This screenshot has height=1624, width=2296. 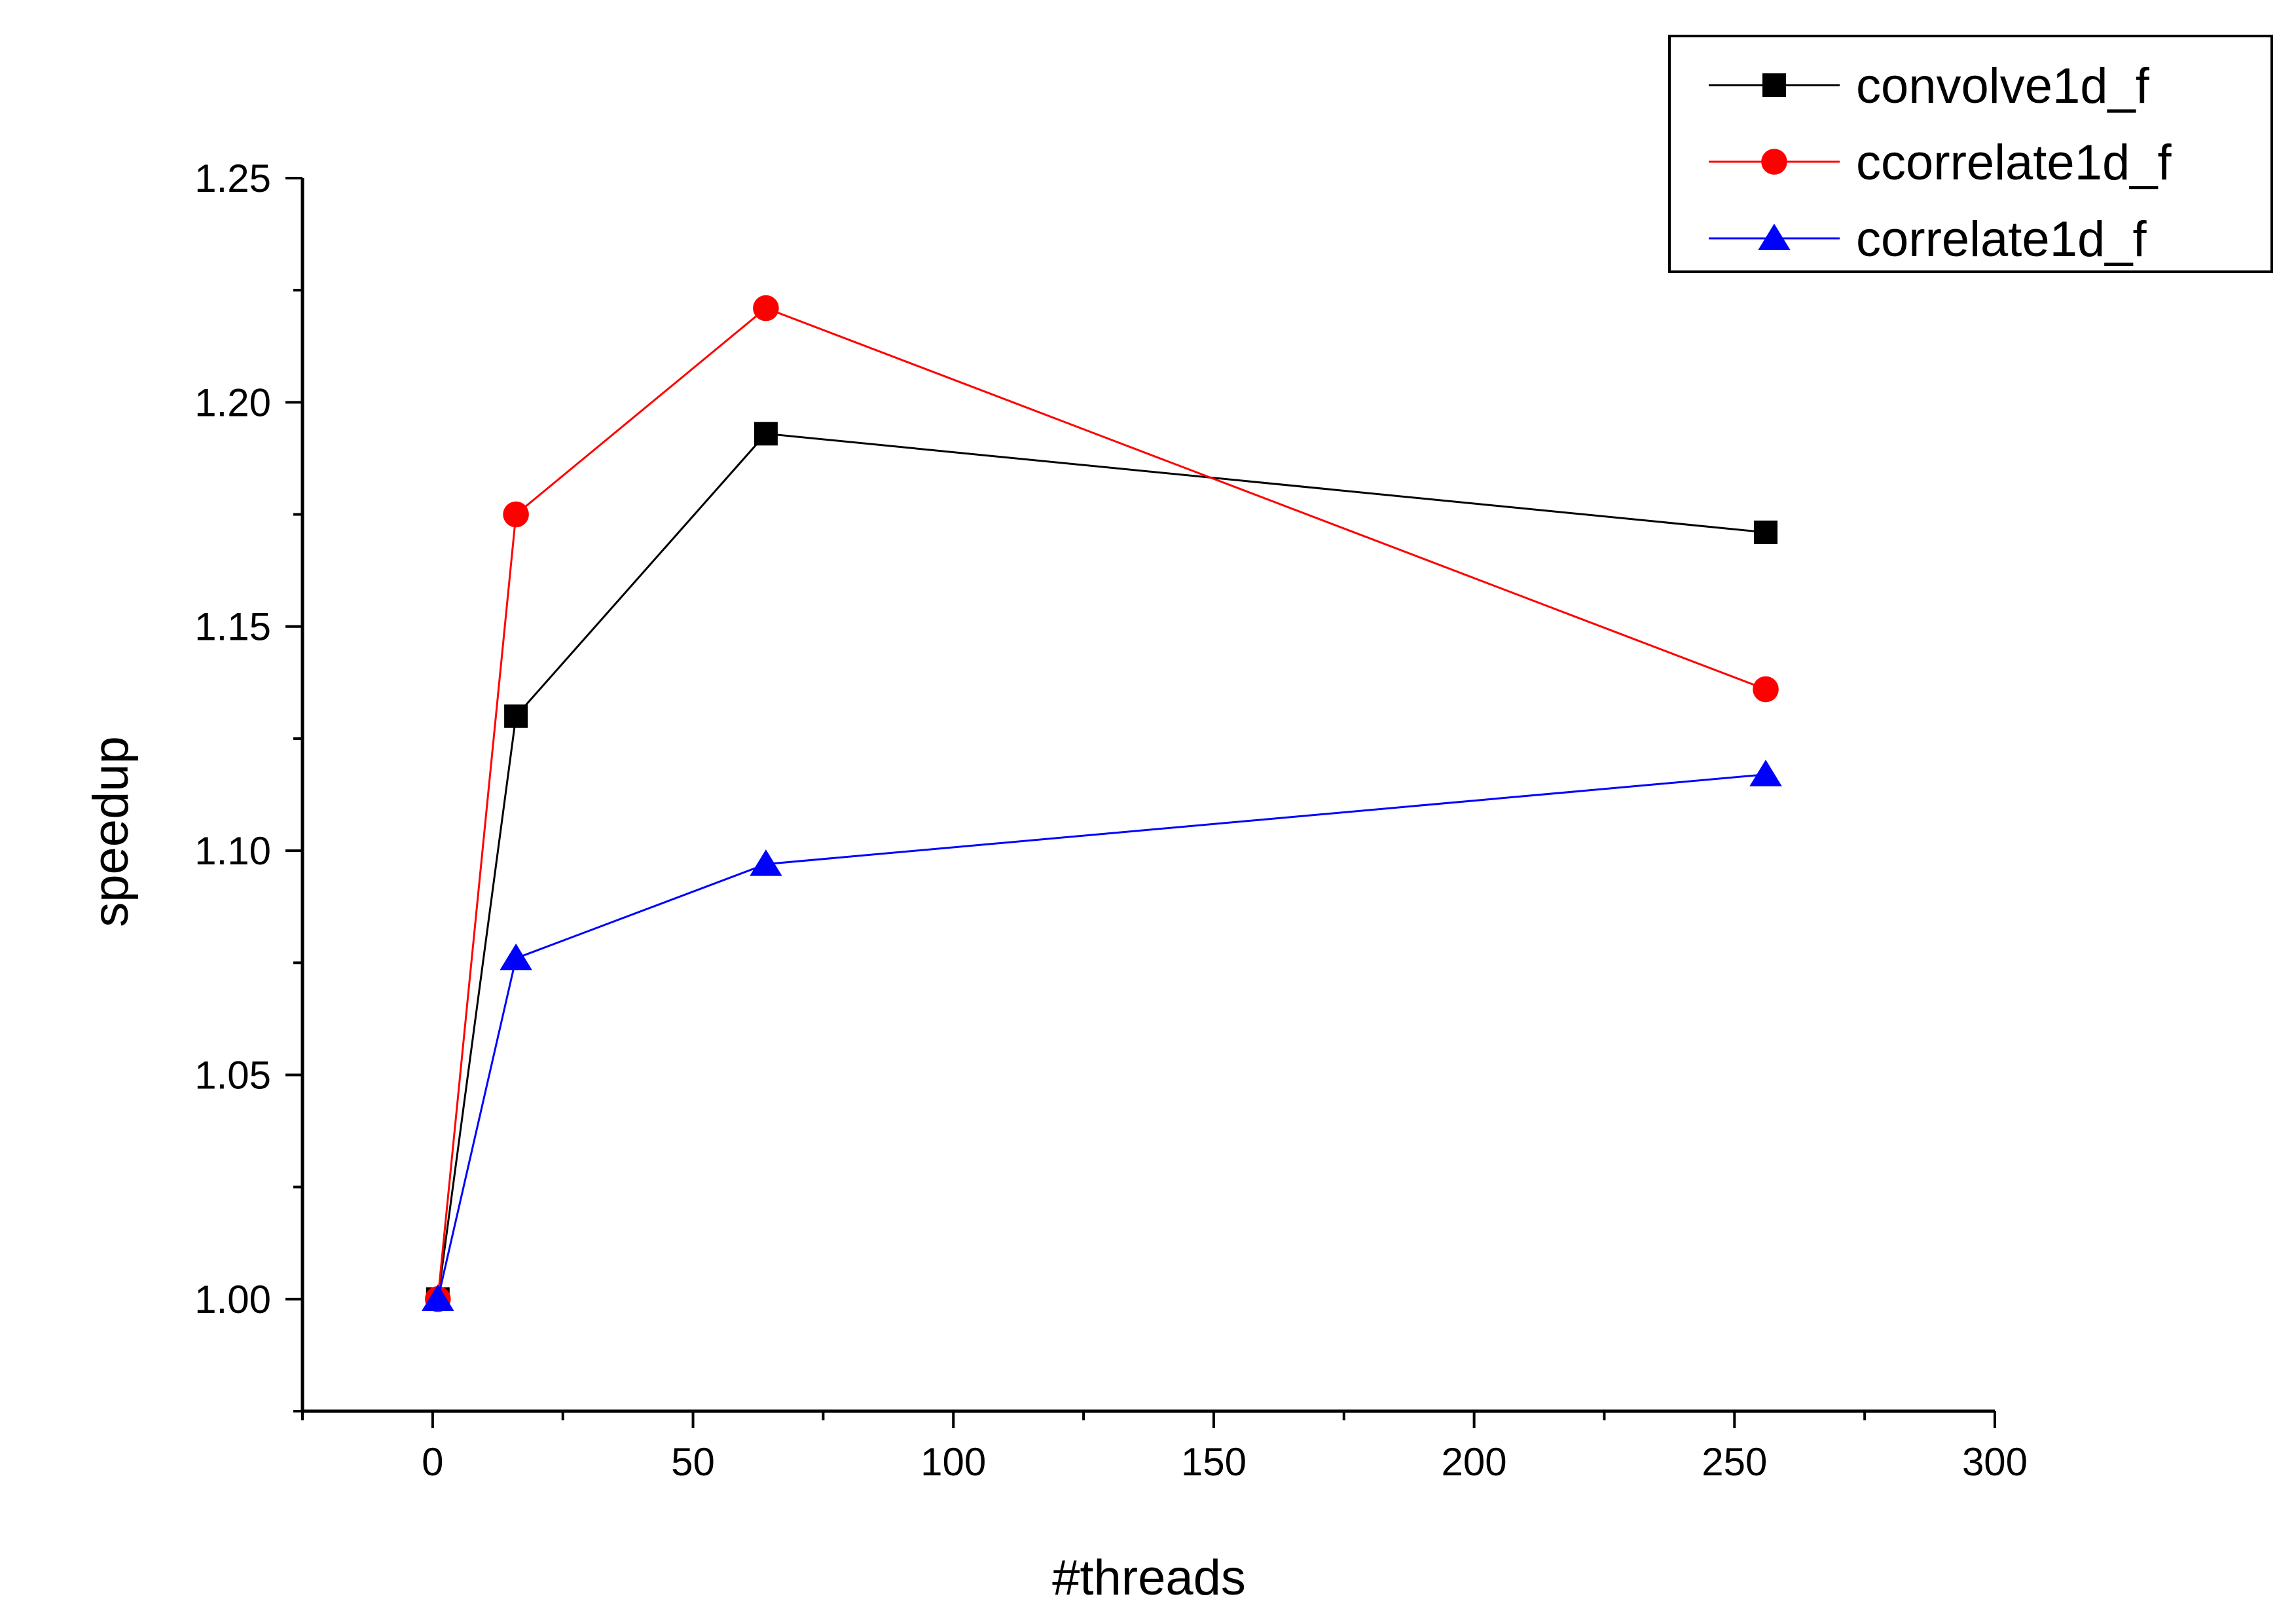 I want to click on y-tick-label: 1.00, so click(x=232, y=1299).